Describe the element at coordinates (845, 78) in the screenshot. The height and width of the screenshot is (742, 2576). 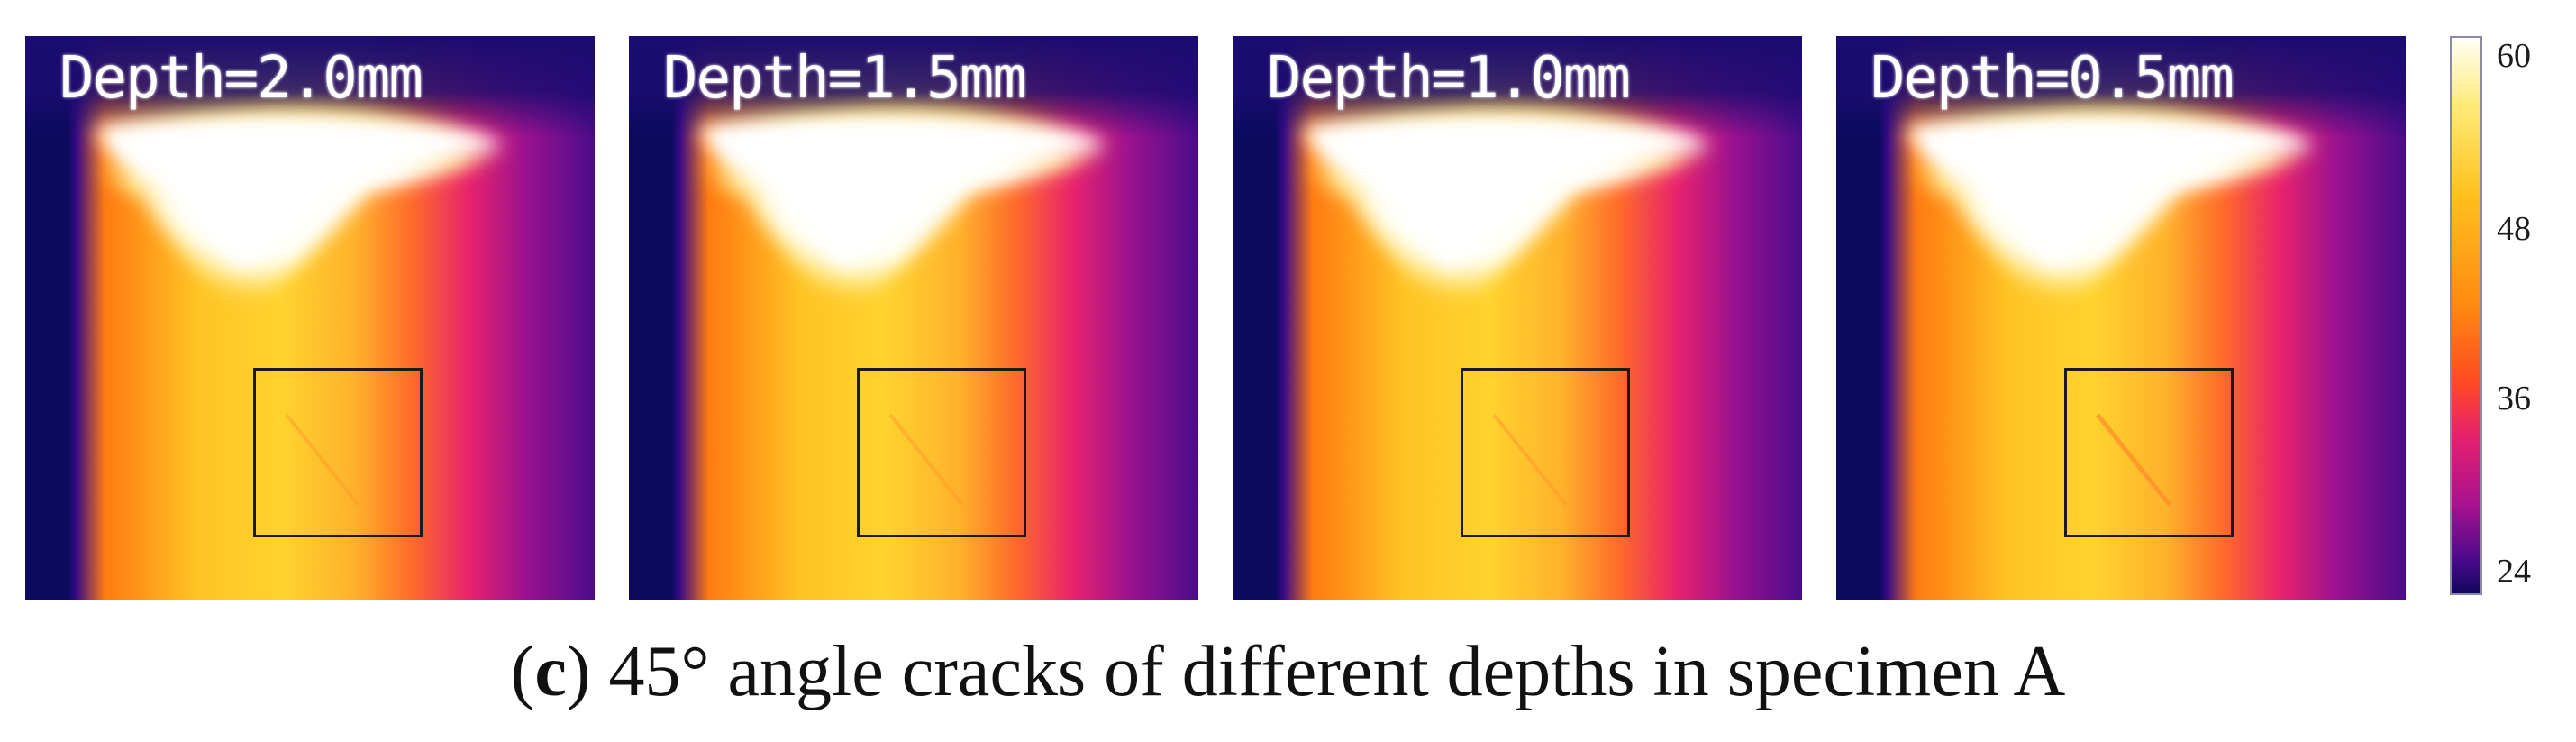
I see `depth-label: Depth=1.5mm` at that location.